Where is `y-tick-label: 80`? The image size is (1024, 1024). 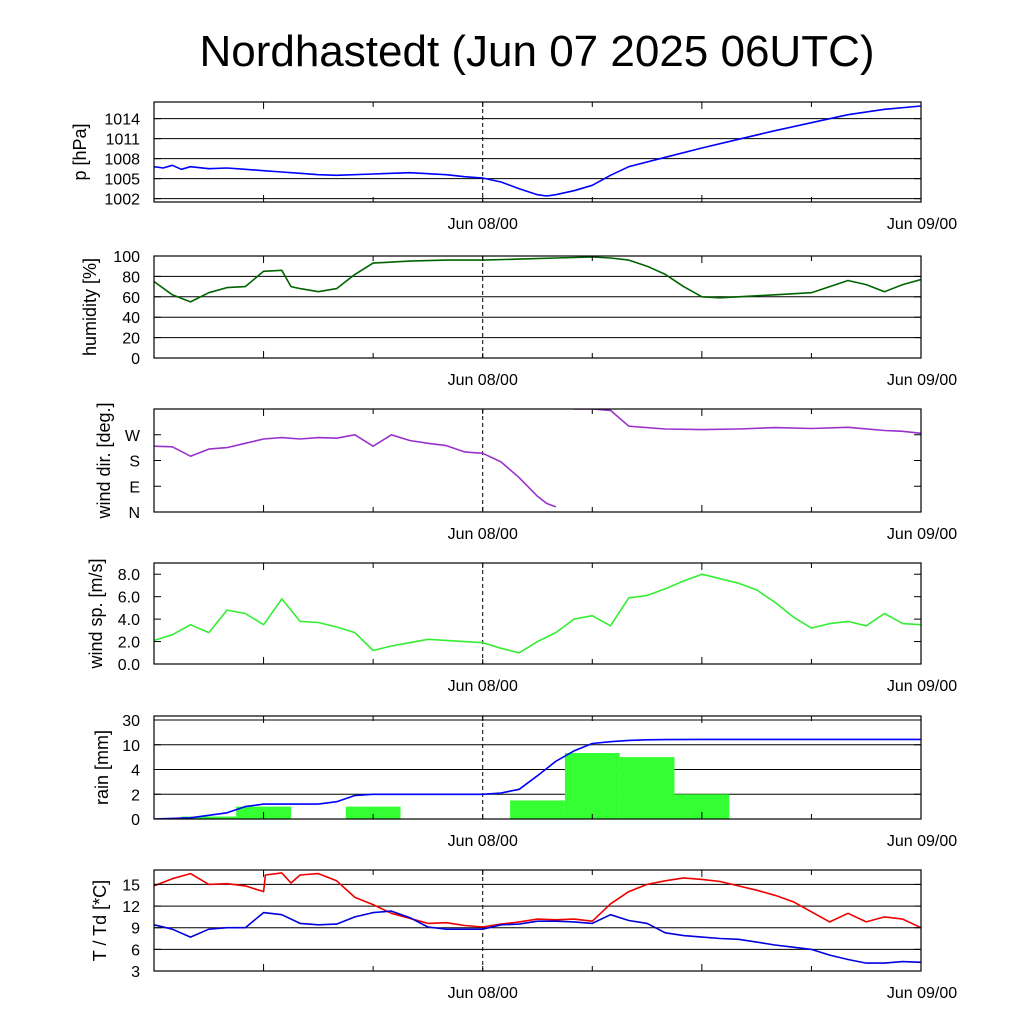
y-tick-label: 80 is located at coordinates (131, 277).